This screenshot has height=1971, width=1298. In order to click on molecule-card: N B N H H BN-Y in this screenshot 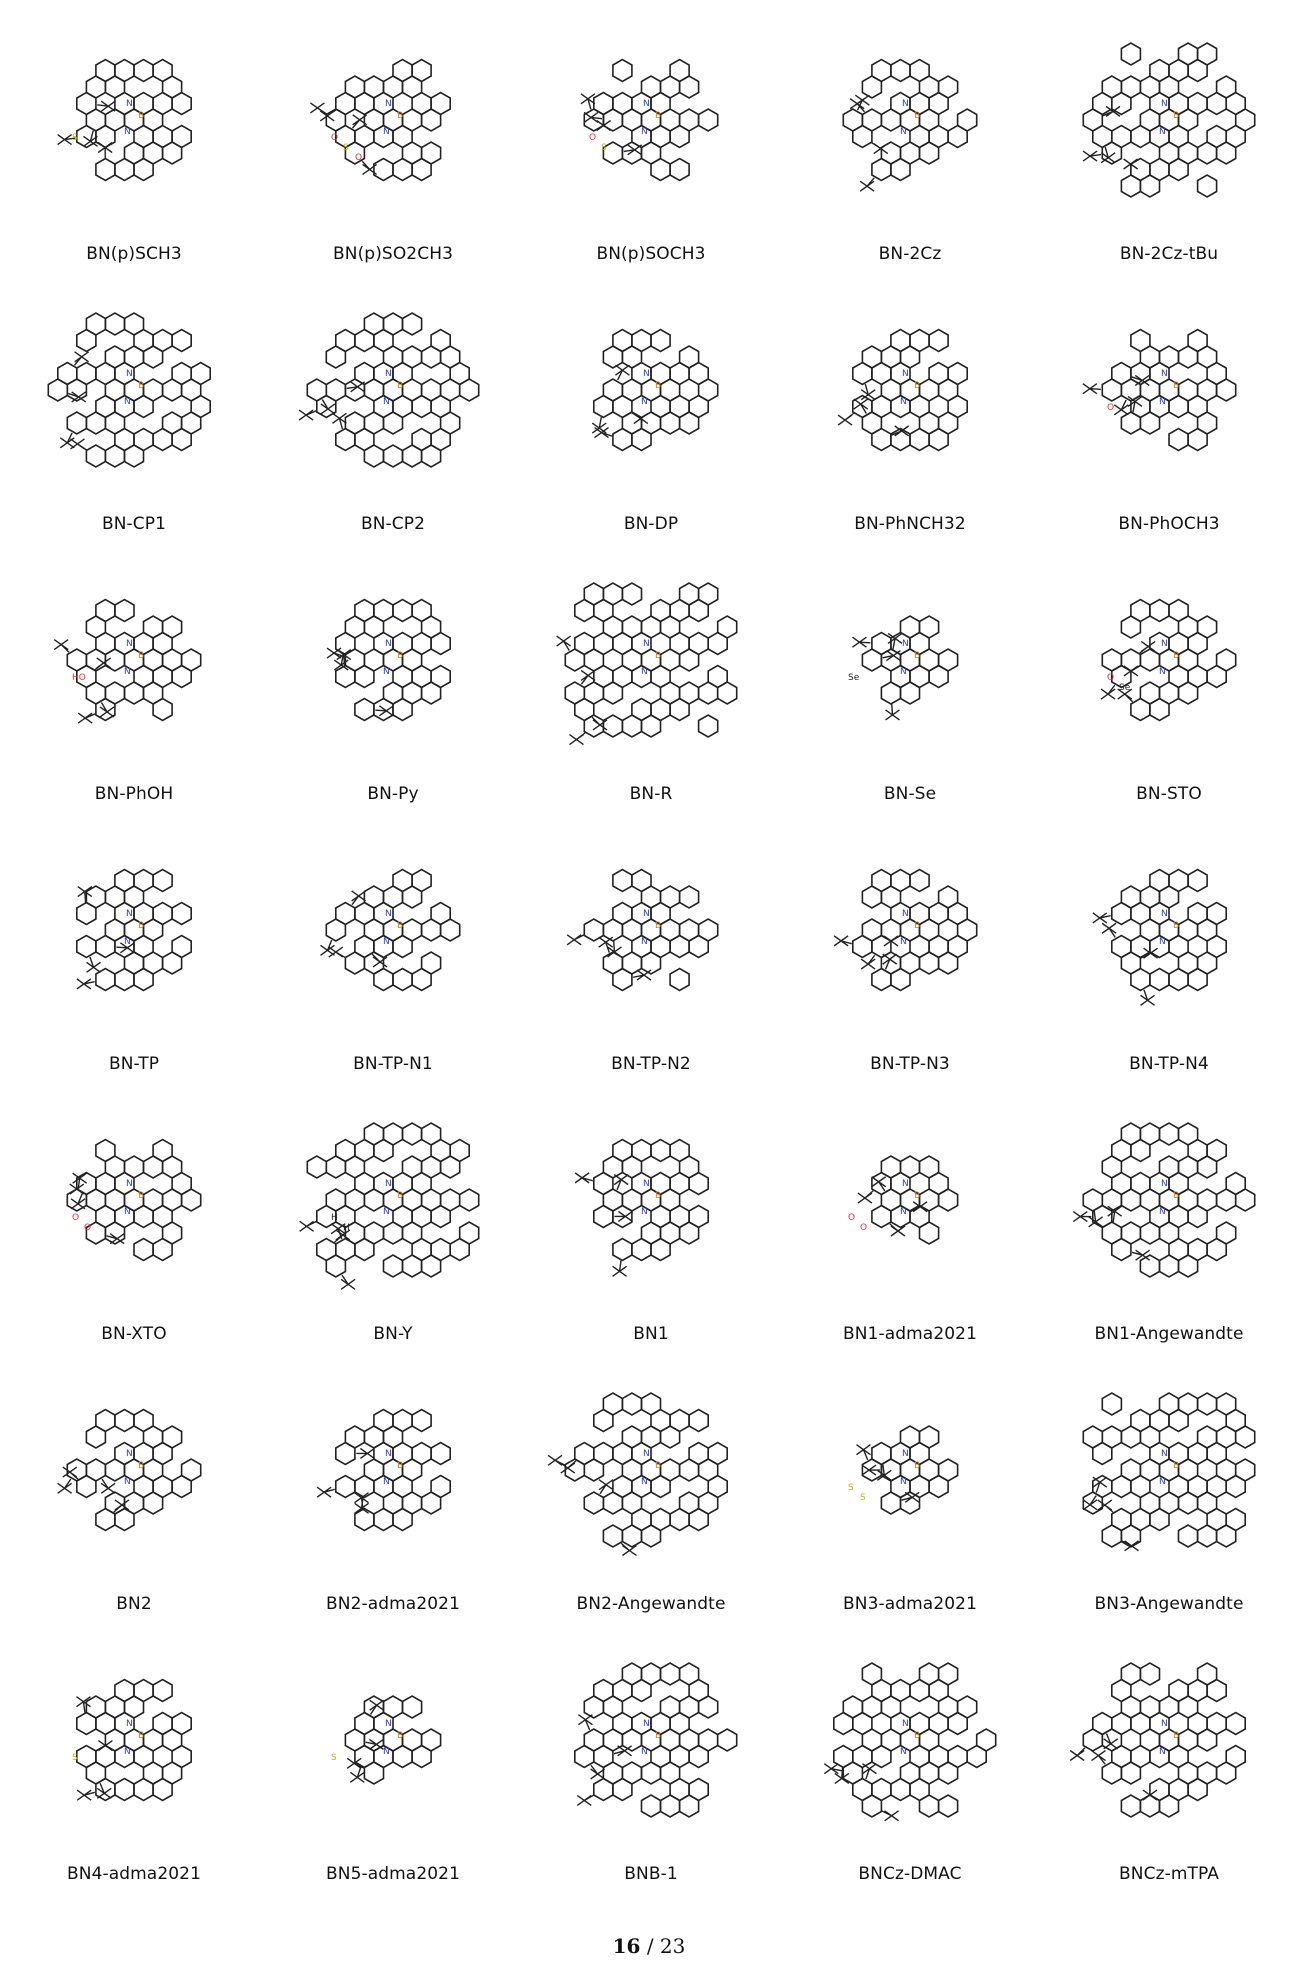, I will do `click(393, 1241)`.